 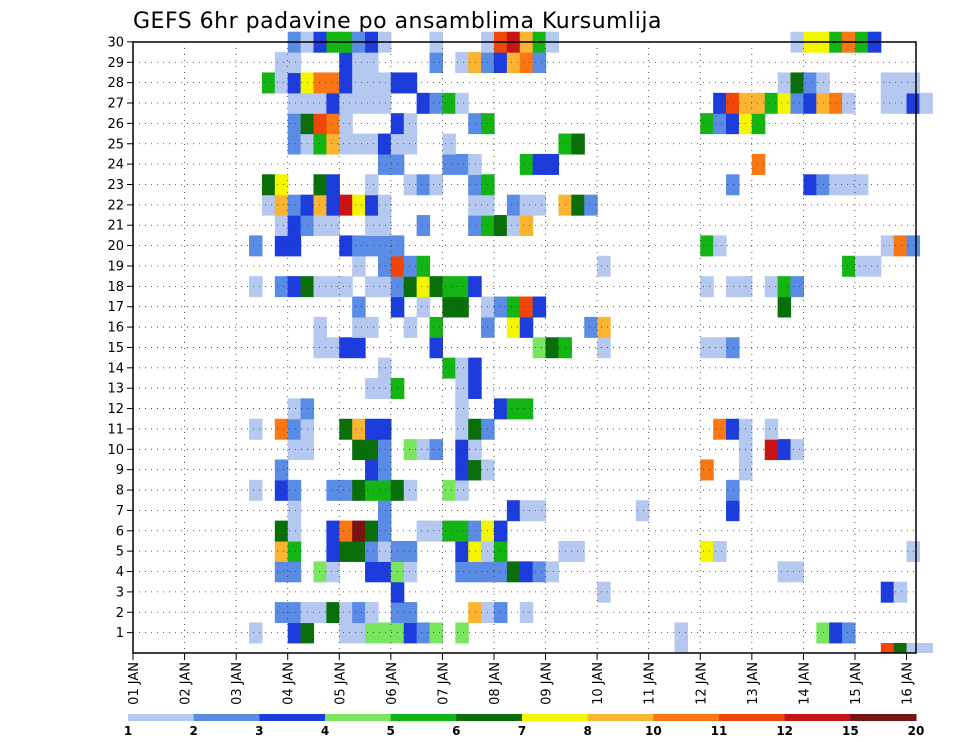 I want to click on x-tick-label: 08 JAN, so click(x=495, y=683).